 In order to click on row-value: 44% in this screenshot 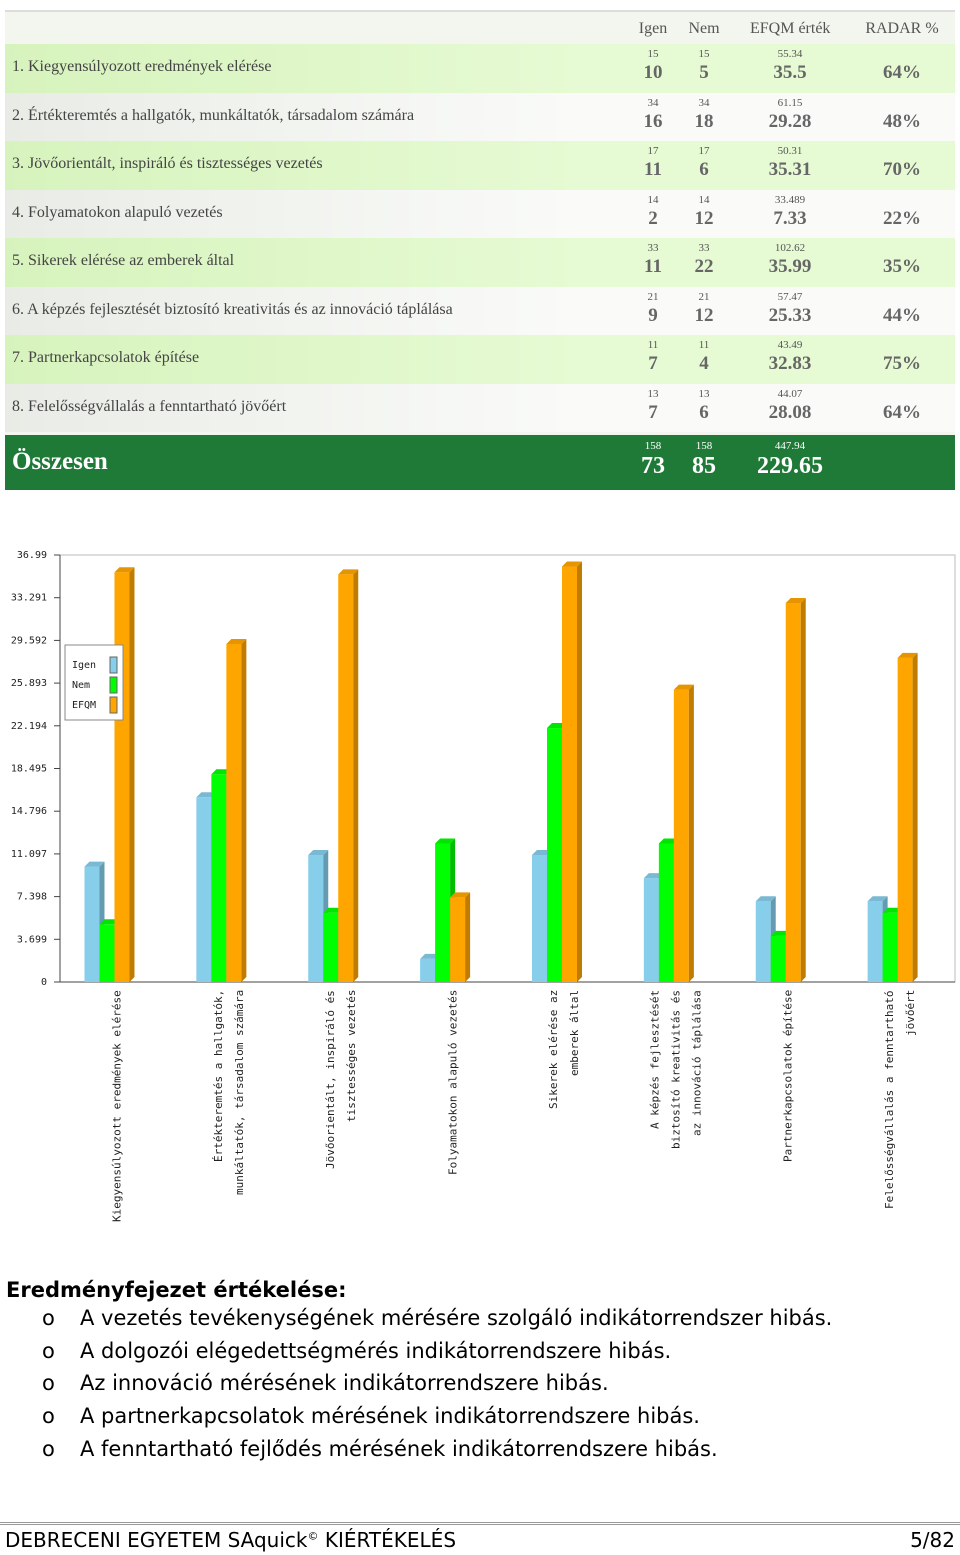, I will do `click(902, 315)`.